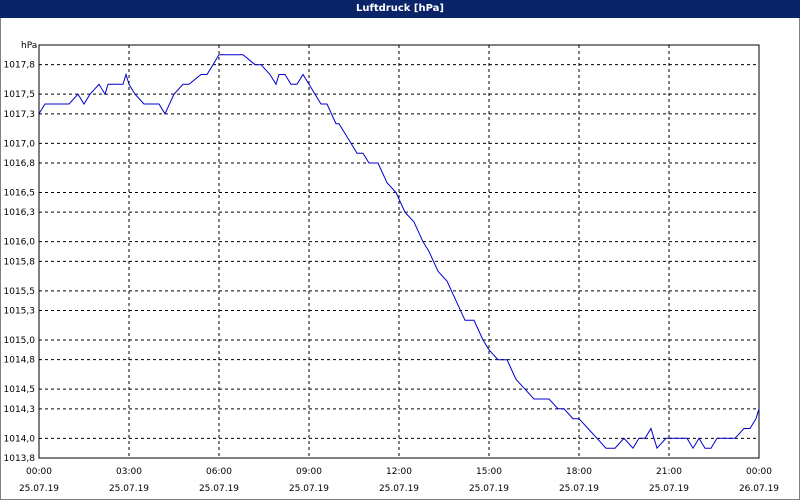  I want to click on y-tick-label: 1015,0, so click(20, 341).